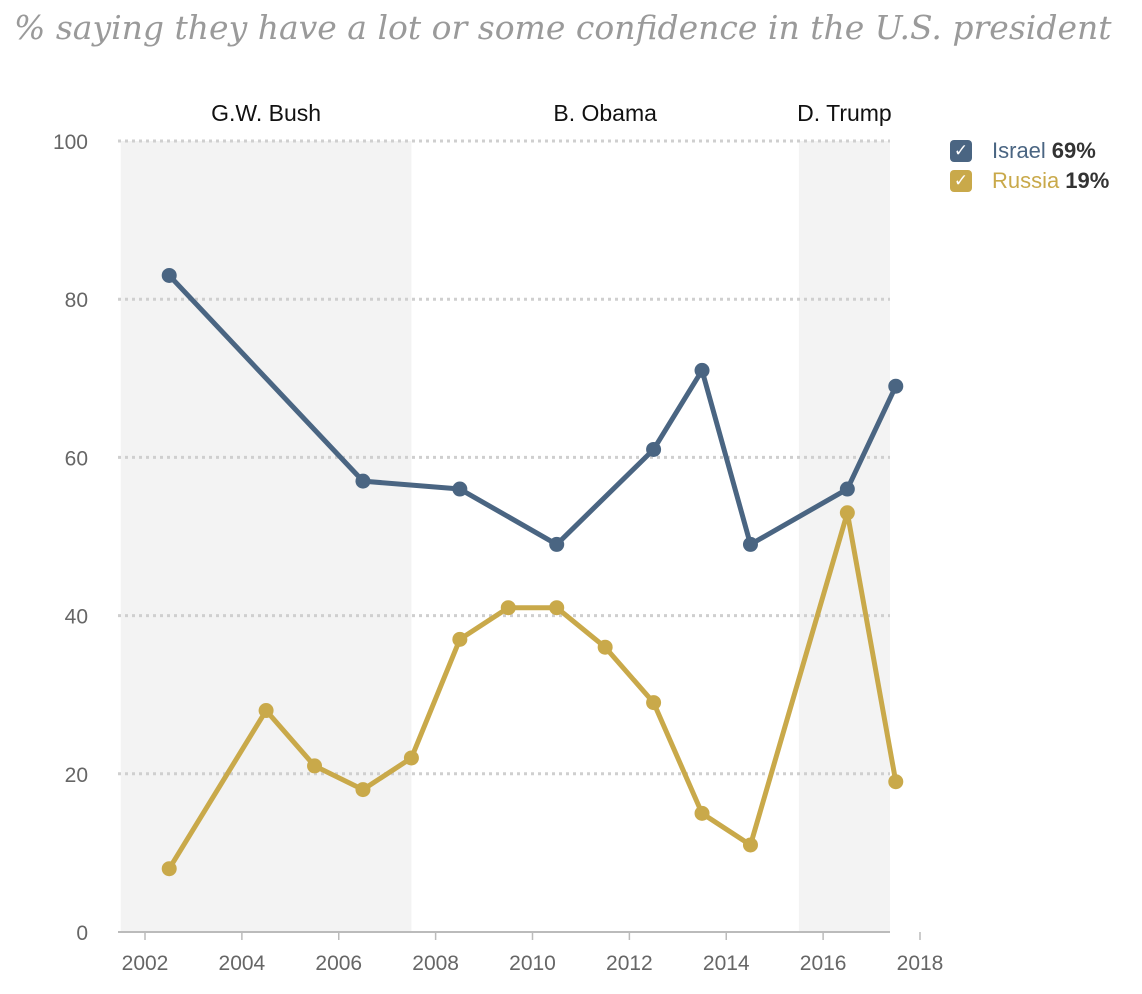  Describe the element at coordinates (844, 113) in the screenshot. I see `presidency-label: D. Trump` at that location.